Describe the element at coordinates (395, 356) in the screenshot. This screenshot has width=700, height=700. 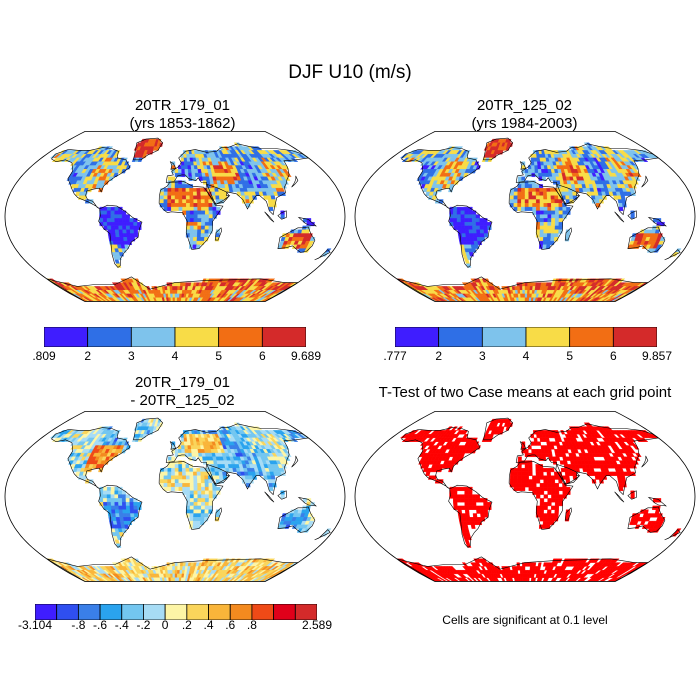
I see `colorbar-label: .777` at that location.